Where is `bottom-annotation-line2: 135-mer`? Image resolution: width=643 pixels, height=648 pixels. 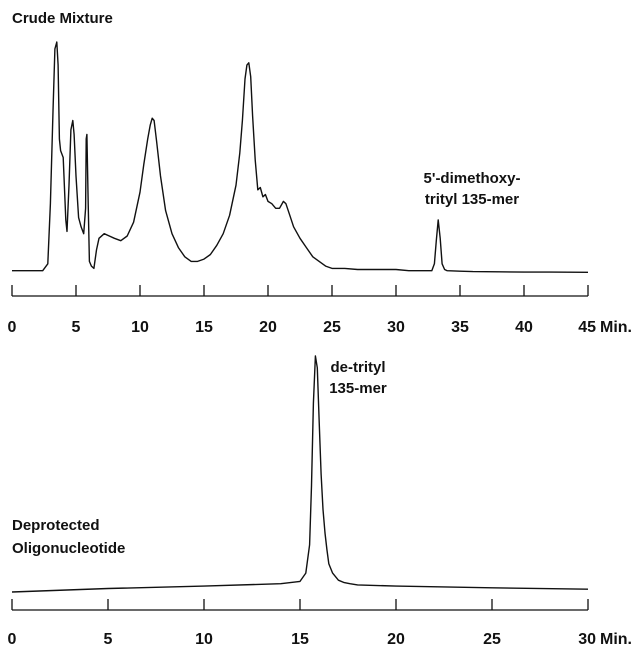
bottom-annotation-line2: 135-mer is located at coordinates (358, 388).